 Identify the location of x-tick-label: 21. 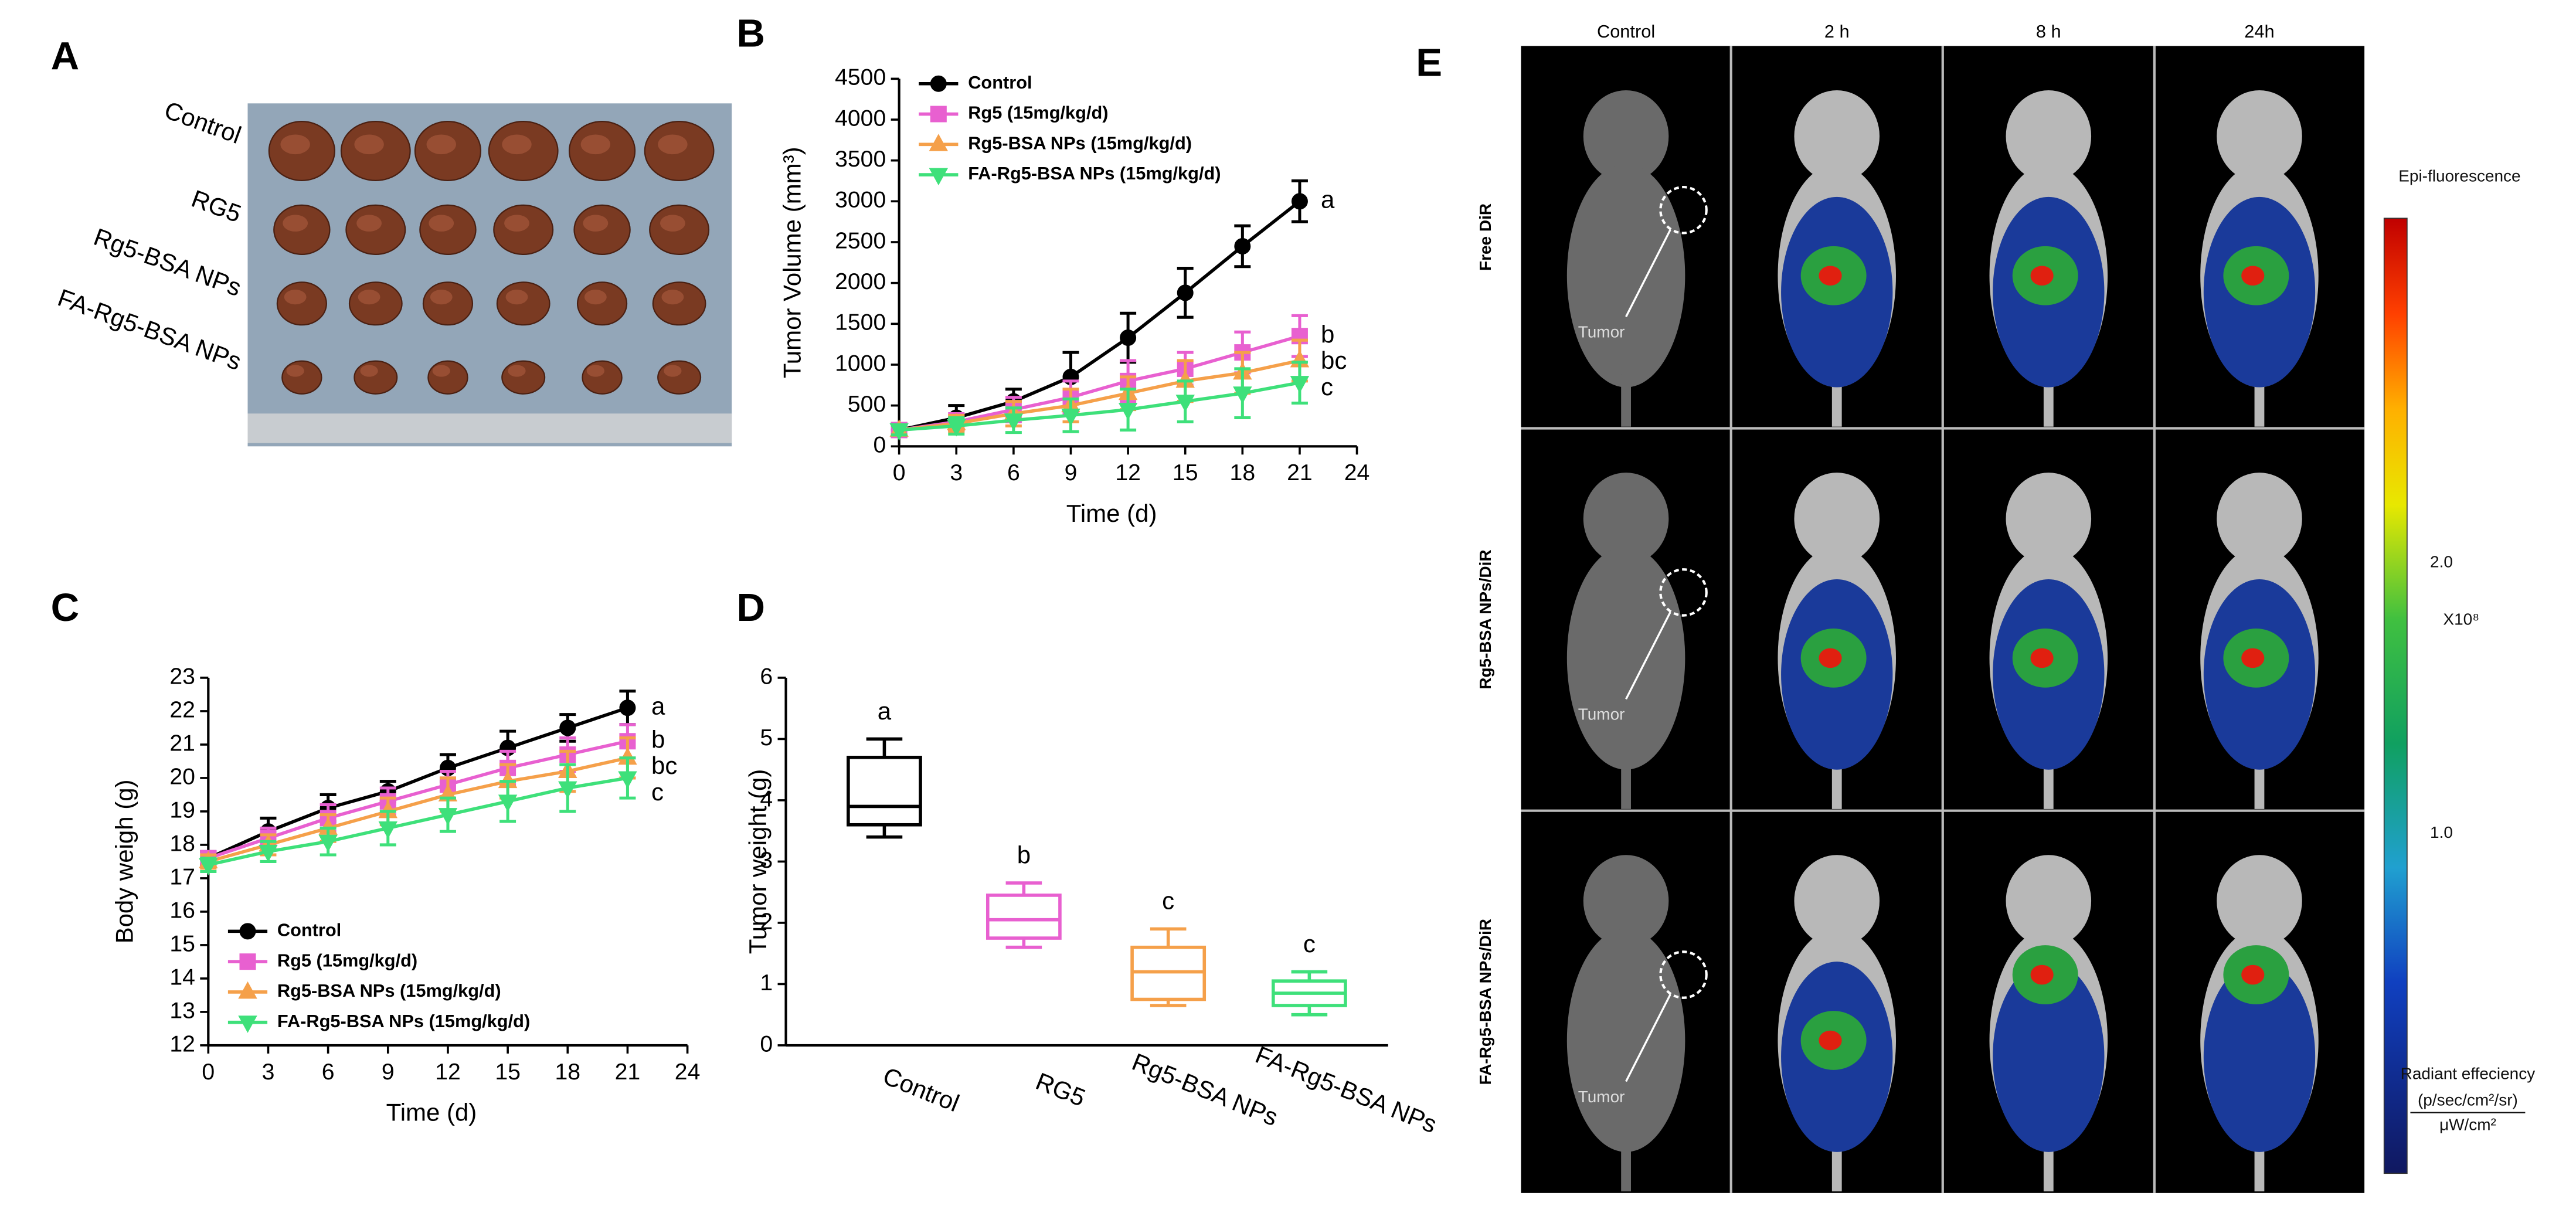
(628, 1072).